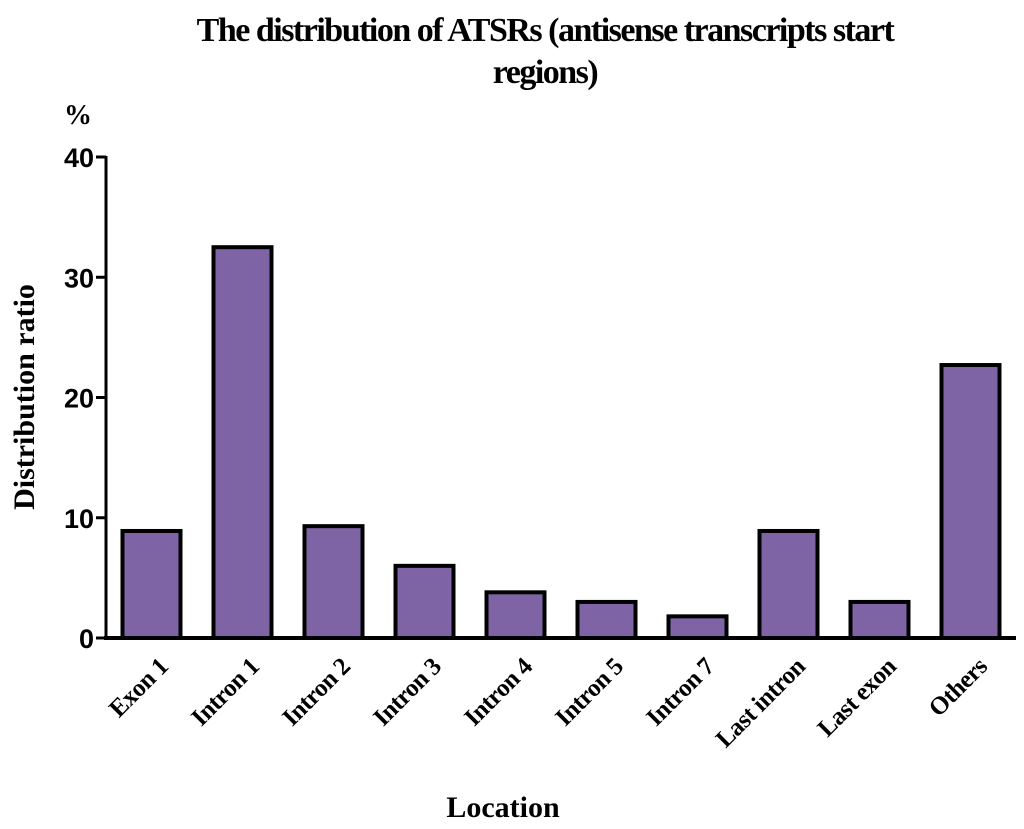 The height and width of the screenshot is (829, 1024). What do you see at coordinates (503, 807) in the screenshot?
I see `x-axis-label: Location` at bounding box center [503, 807].